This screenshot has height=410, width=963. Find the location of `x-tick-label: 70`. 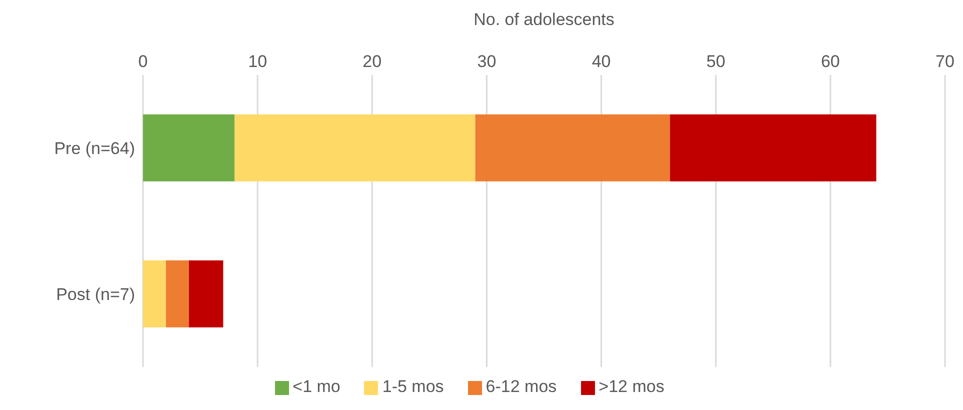

x-tick-label: 70 is located at coordinates (945, 61).